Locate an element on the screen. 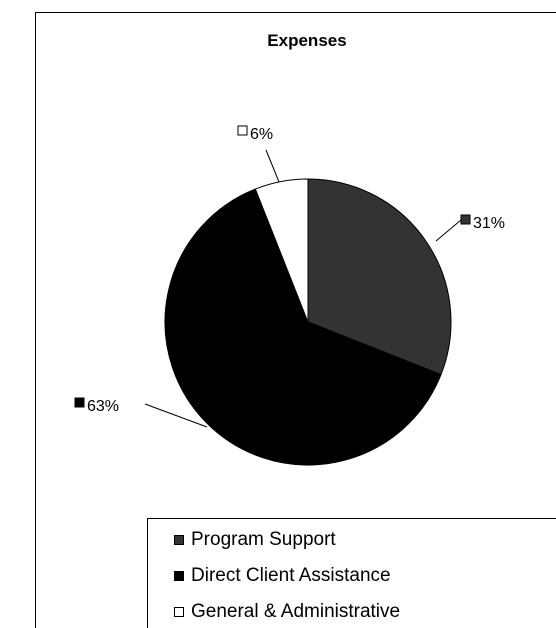 This screenshot has height=628, width=556. legend-item-general-administrative: General & Administrative is located at coordinates (287, 612).